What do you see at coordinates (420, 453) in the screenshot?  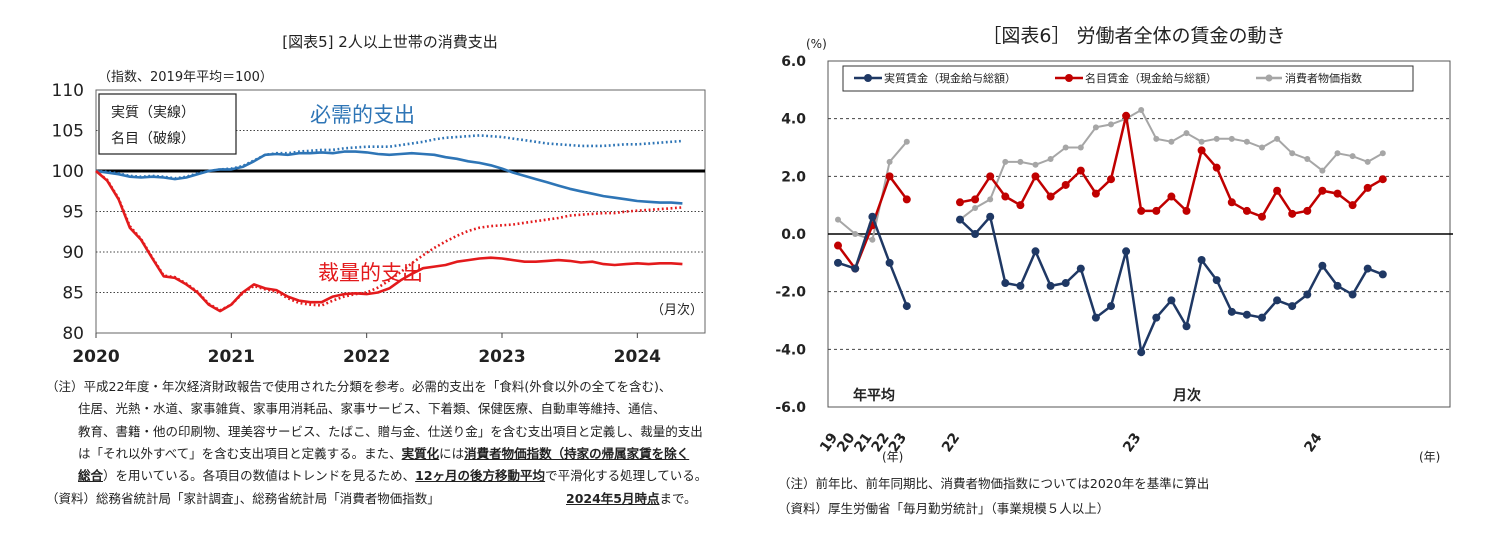 I see `chart5-note-emphasis: 実質化` at bounding box center [420, 453].